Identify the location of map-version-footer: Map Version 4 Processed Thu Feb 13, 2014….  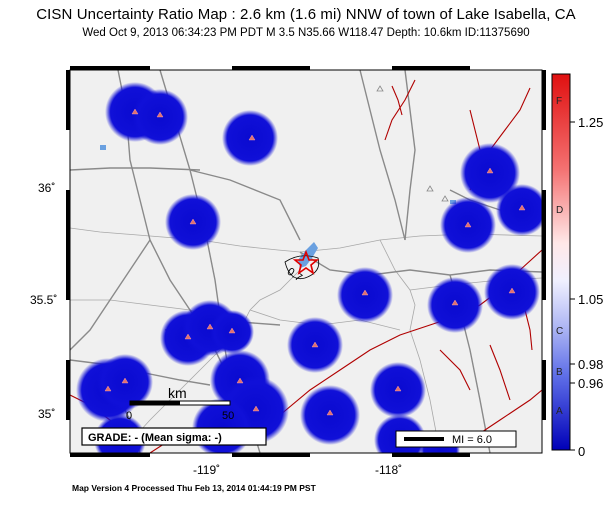
(194, 488).